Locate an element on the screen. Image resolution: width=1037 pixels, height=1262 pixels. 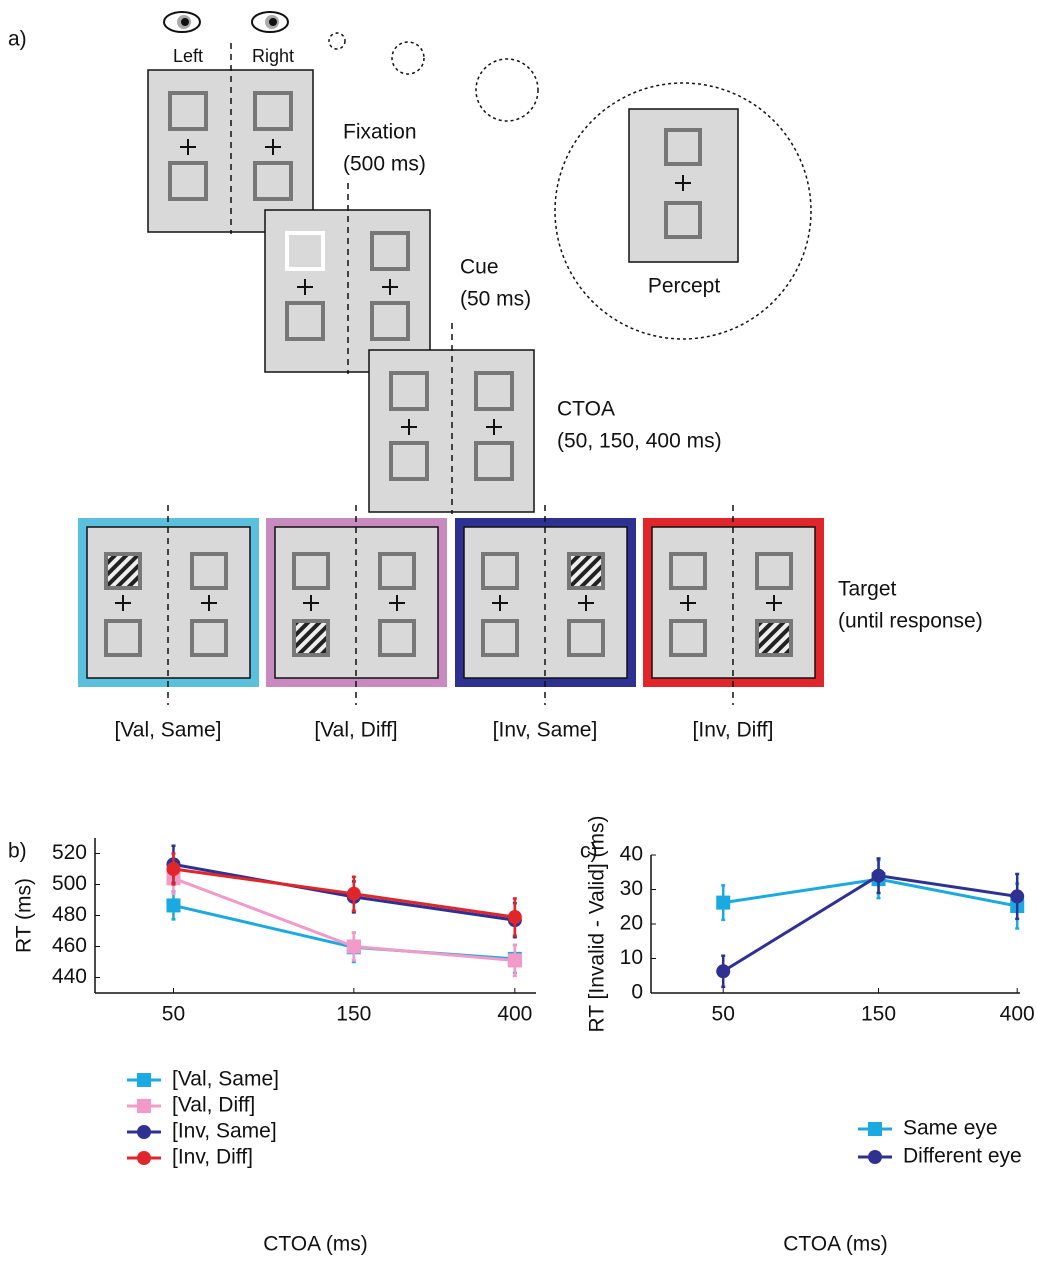
stage-label: Fixation is located at coordinates (380, 132).